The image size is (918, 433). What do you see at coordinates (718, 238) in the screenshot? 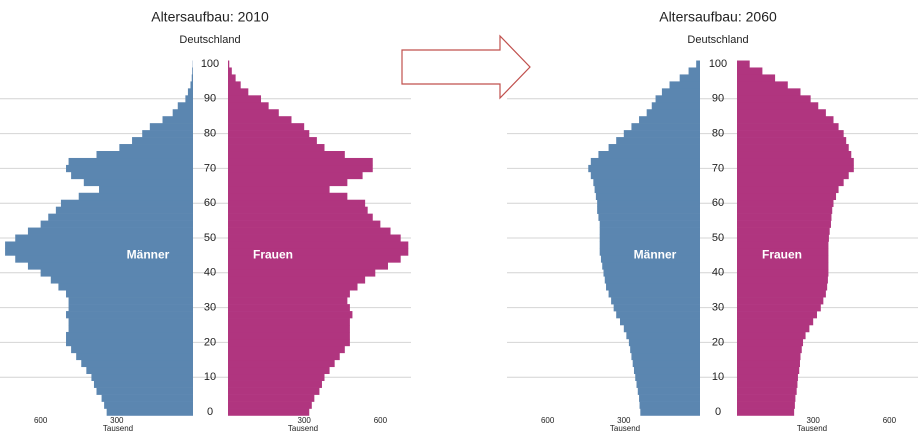
I see `y-tick-label: 50` at bounding box center [718, 238].